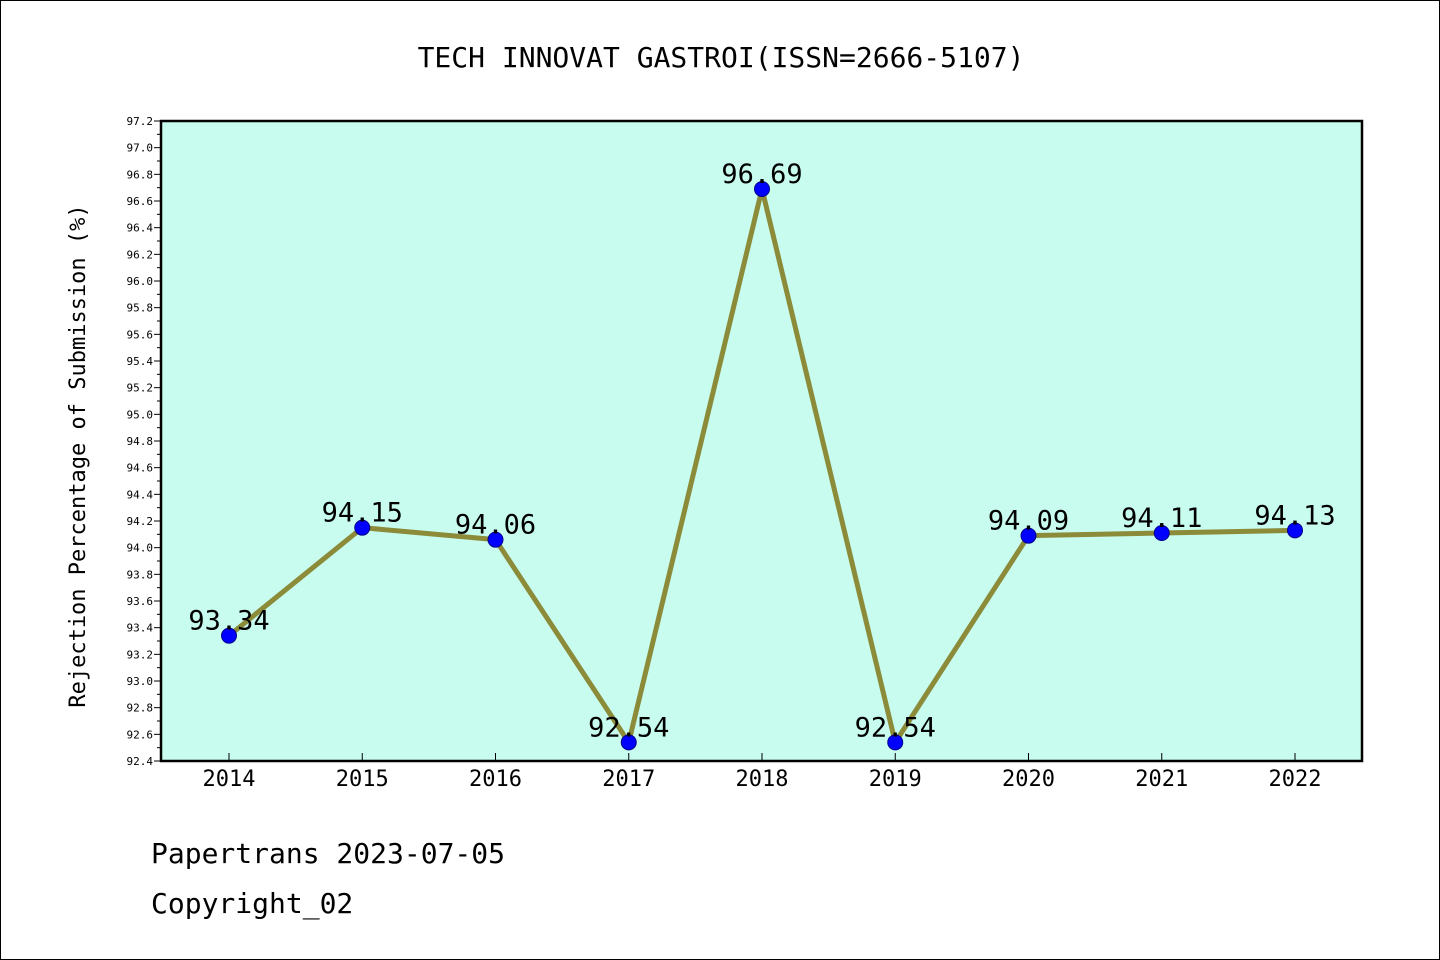 This screenshot has height=960, width=1440. Describe the element at coordinates (140, 548) in the screenshot. I see `y-tick-label: 94.0` at that location.